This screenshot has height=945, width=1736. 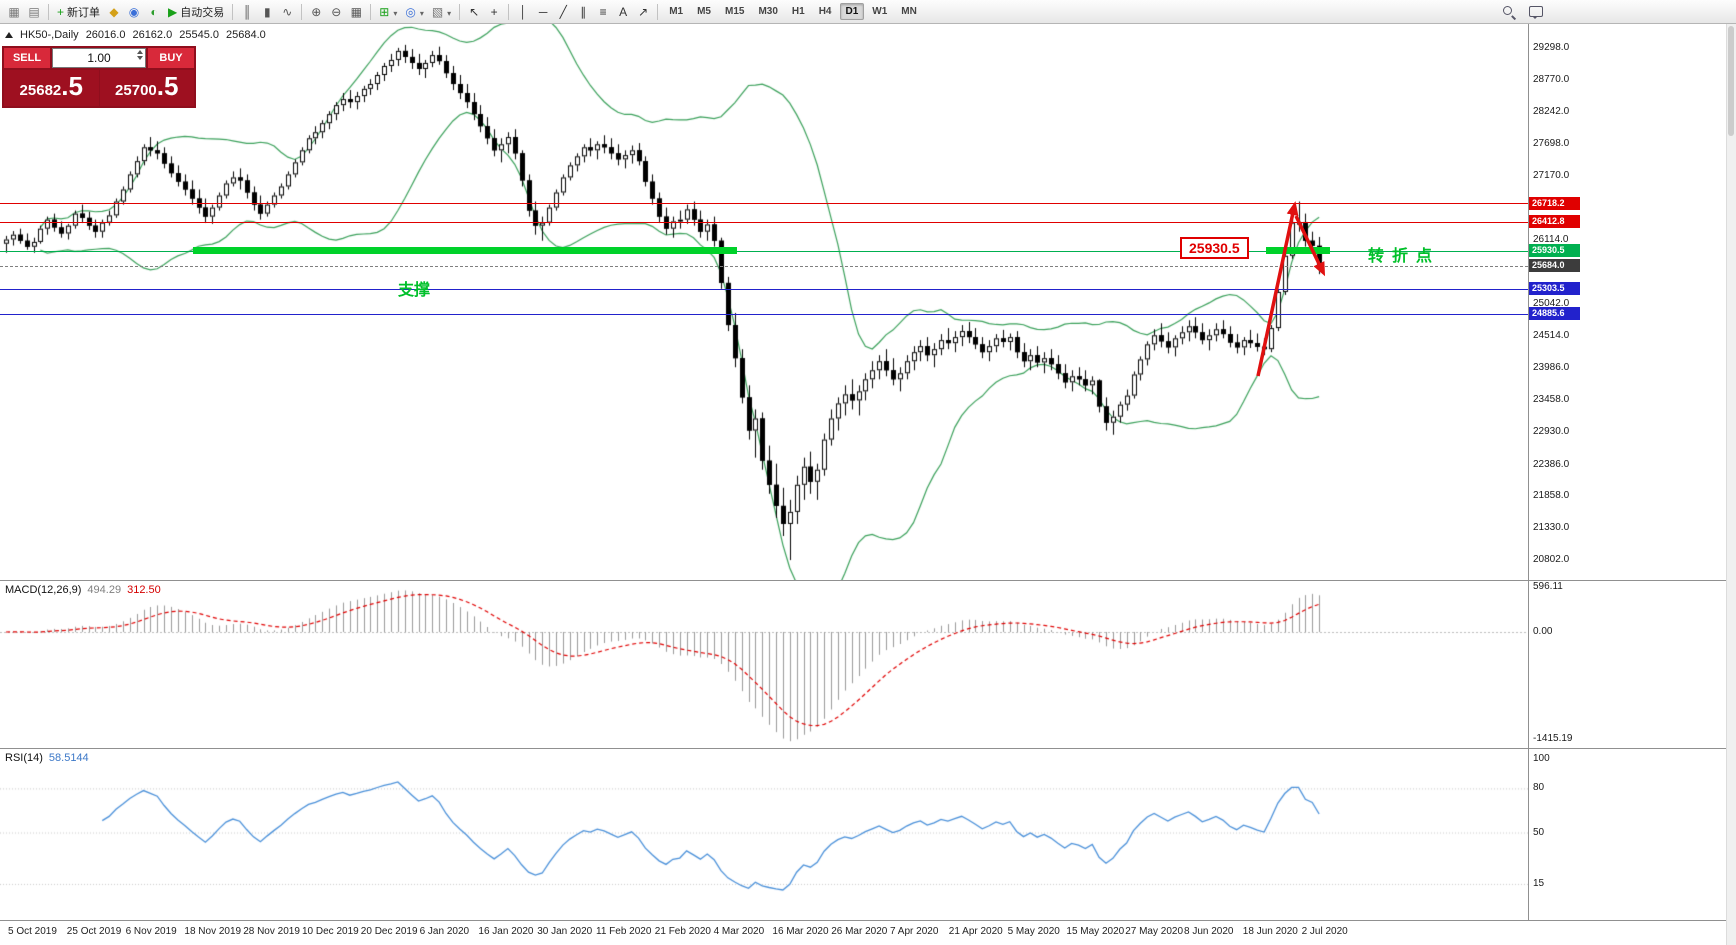 What do you see at coordinates (704, 11) in the screenshot?
I see `timeframe-m5-button: M5` at bounding box center [704, 11].